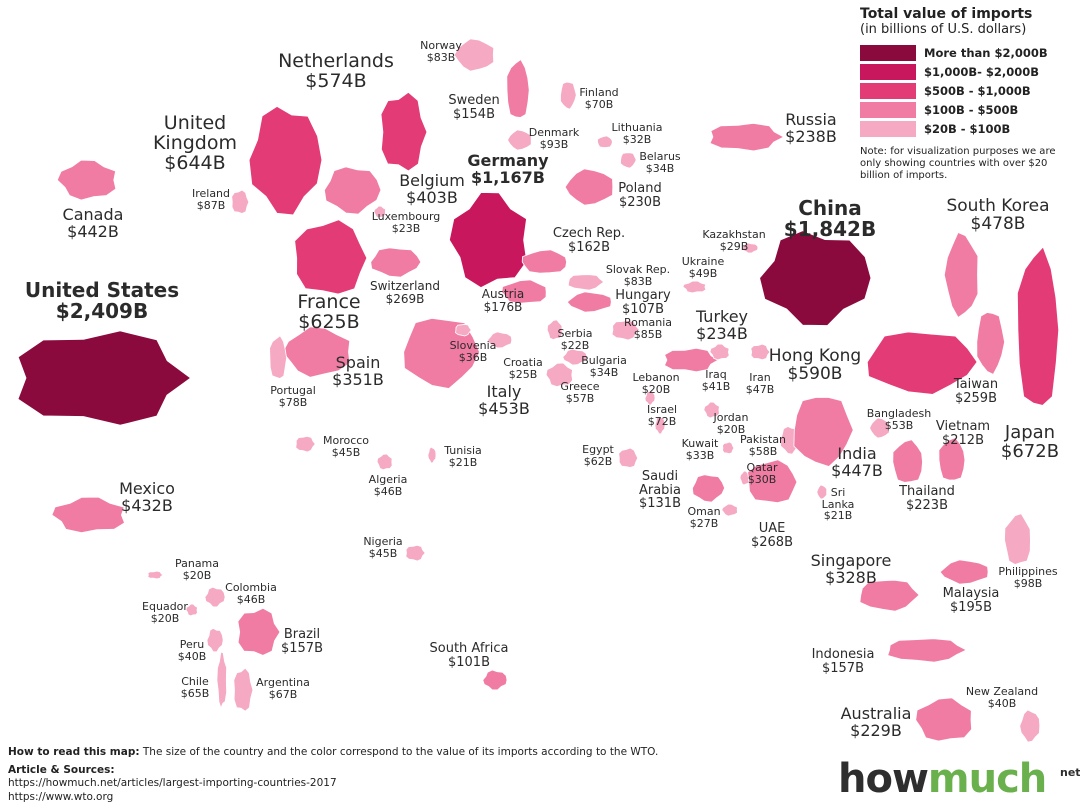 Image resolution: width=1080 pixels, height=811 pixels. Describe the element at coordinates (604, 366) in the screenshot. I see `country-label: Bulgaria $34B` at that location.